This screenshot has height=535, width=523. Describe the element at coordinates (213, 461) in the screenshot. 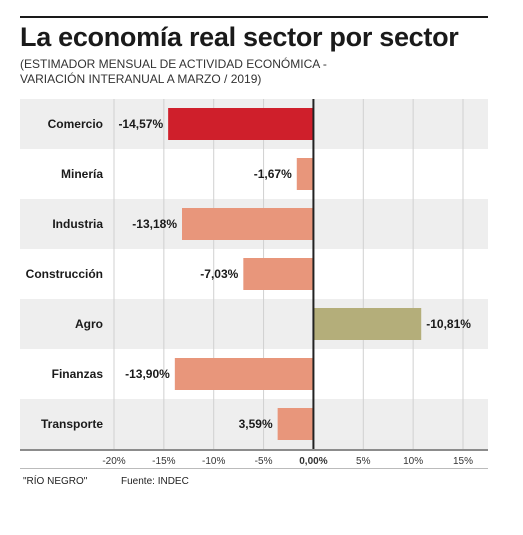

I see `x-tick-label: -10%` at that location.